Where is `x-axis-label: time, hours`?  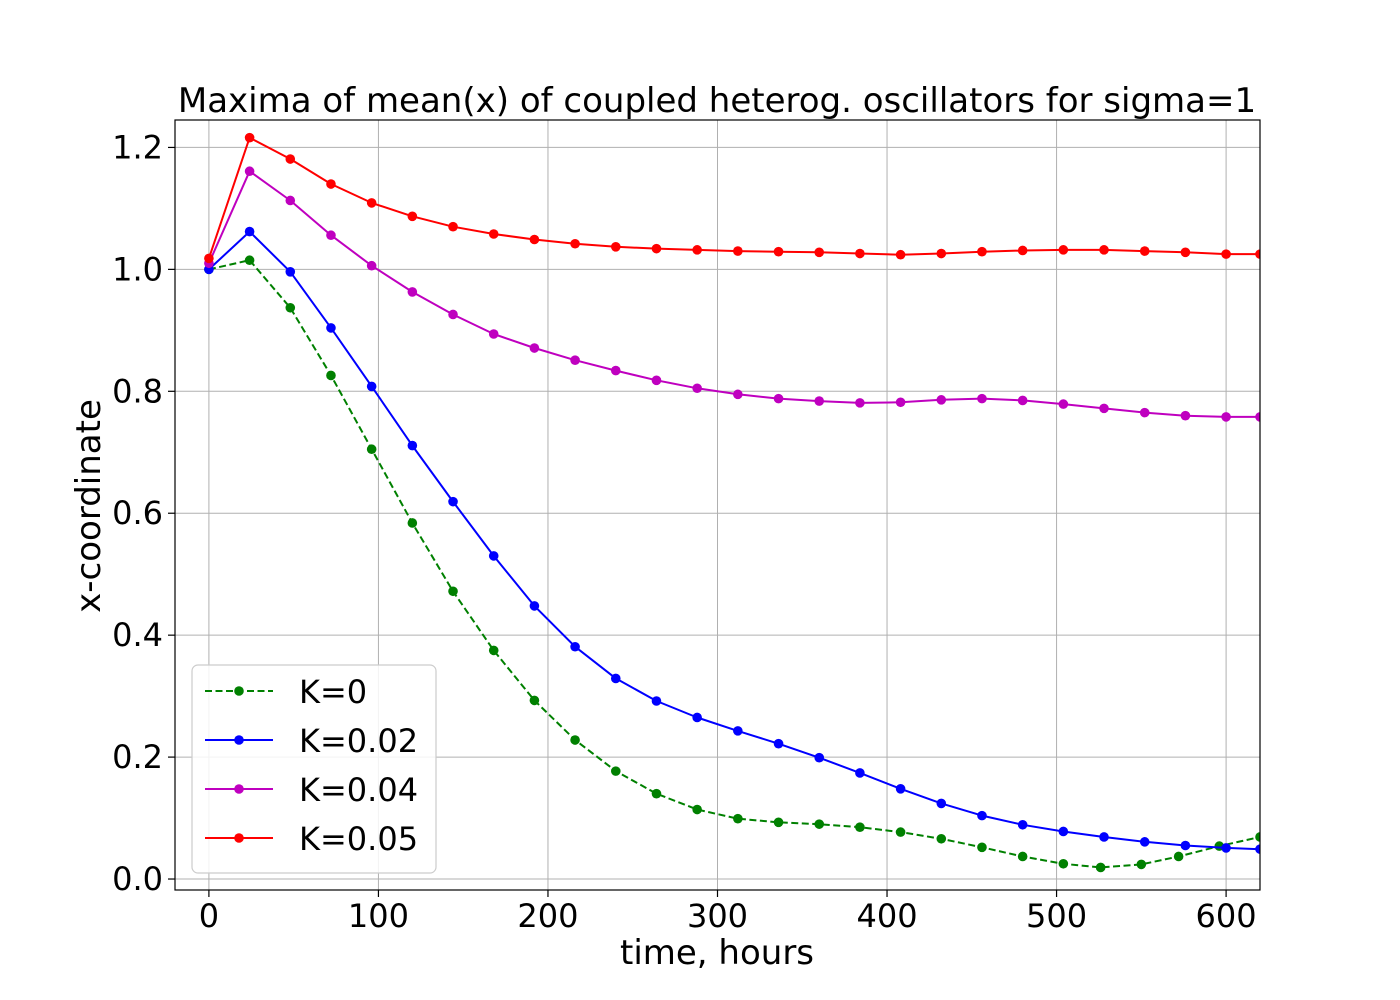 x-axis-label: time, hours is located at coordinates (717, 953).